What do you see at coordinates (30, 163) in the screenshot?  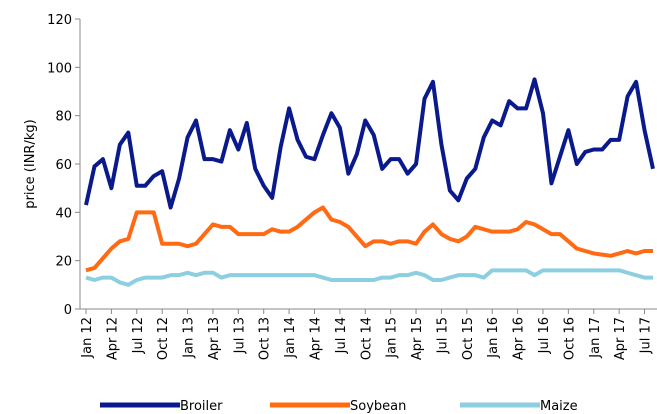 I see `y-axis-label: price (INR/kg)` at bounding box center [30, 163].